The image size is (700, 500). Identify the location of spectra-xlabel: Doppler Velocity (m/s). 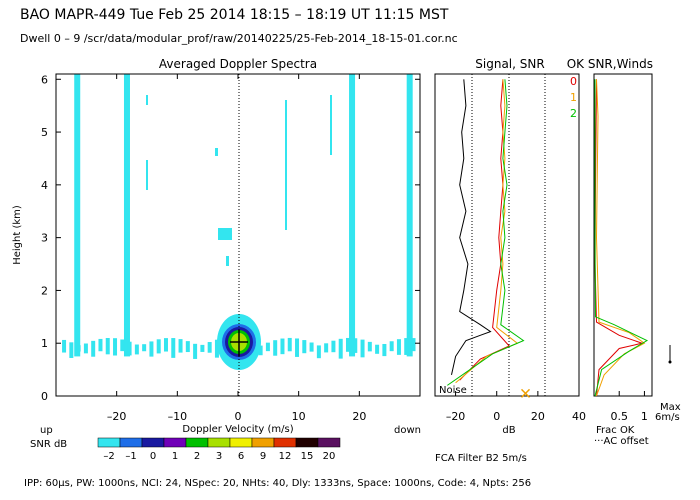
(237, 429).